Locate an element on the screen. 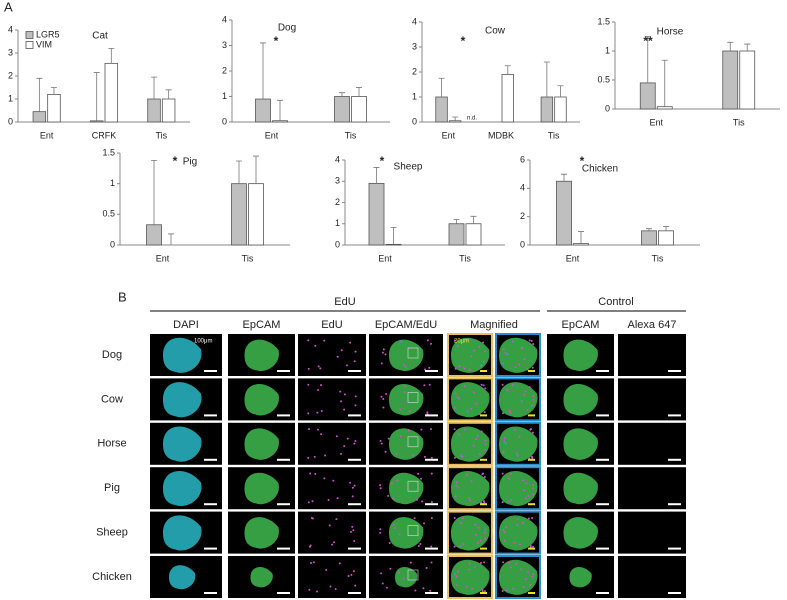  legend-label: LGR5 is located at coordinates (48, 34).